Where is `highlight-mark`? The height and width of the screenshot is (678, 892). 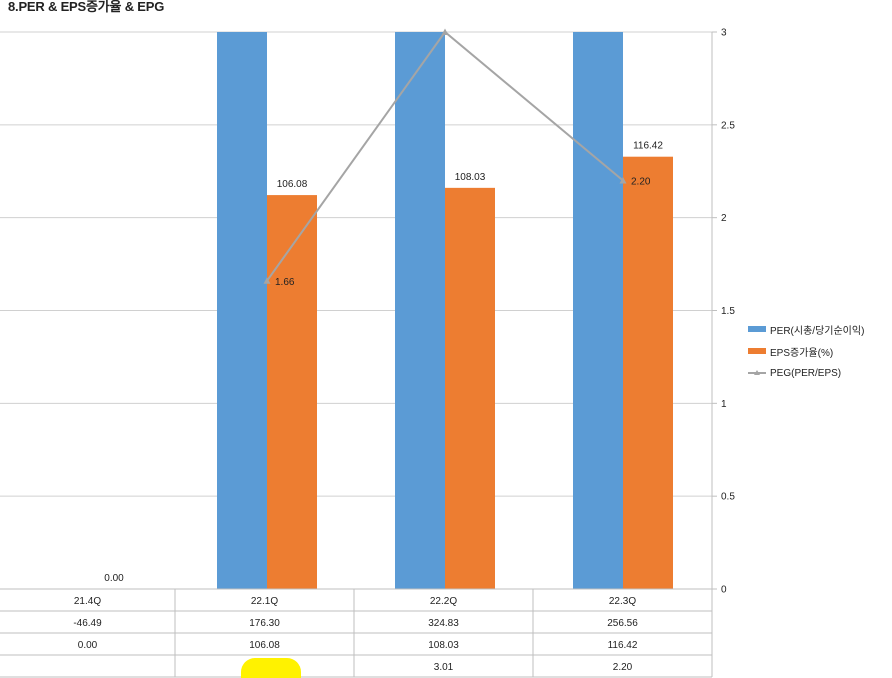 highlight-mark is located at coordinates (271, 668).